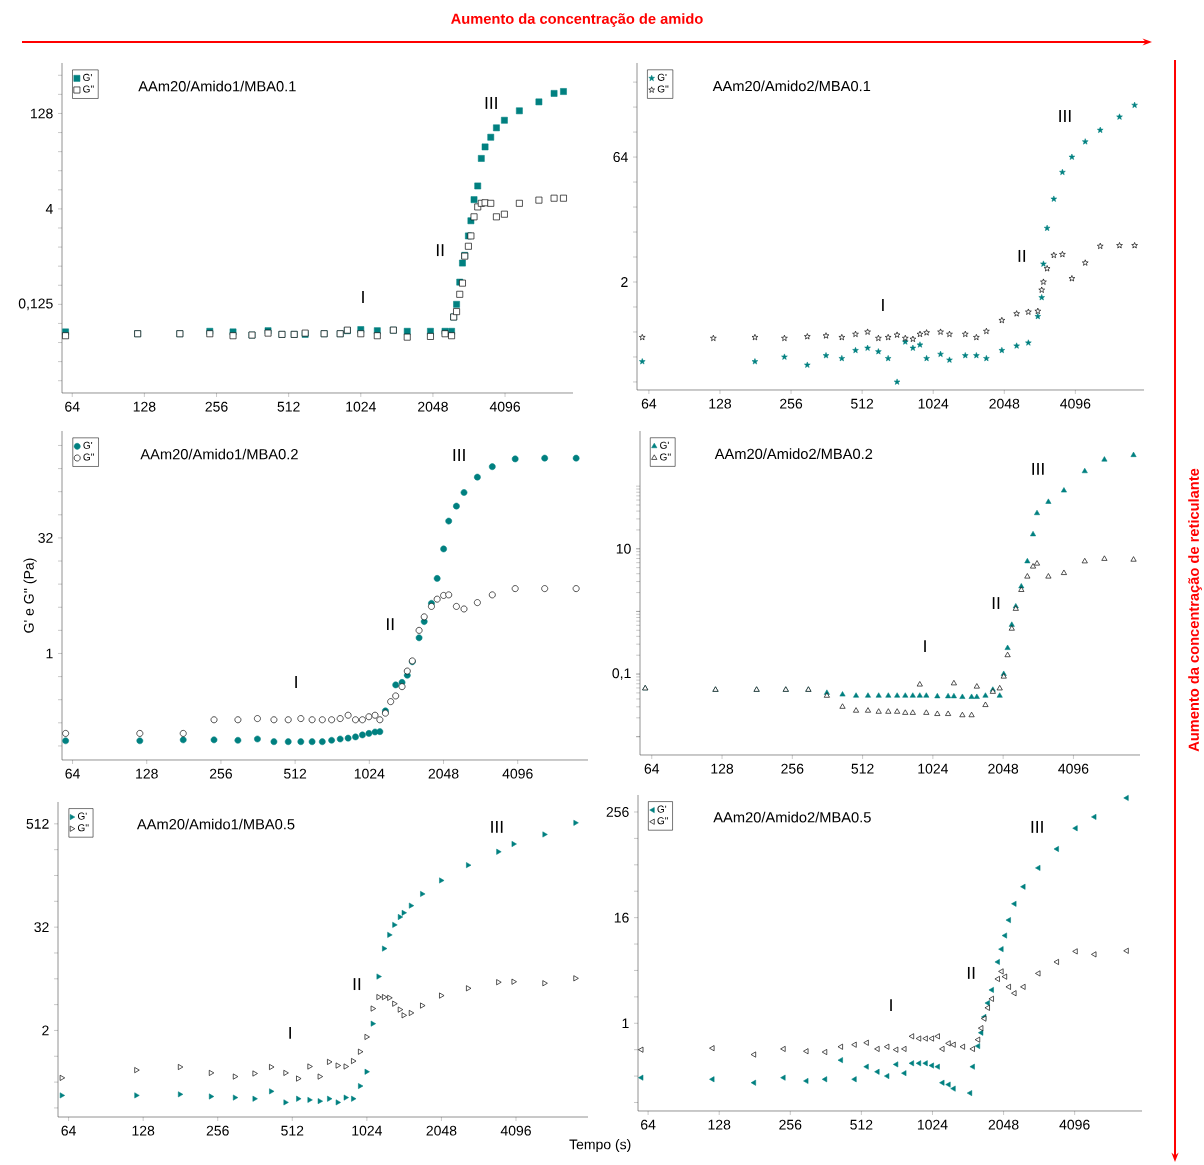  Describe the element at coordinates (215, 824) in the screenshot. I see `text: AAm20/Amido1/MBA0.5` at that location.